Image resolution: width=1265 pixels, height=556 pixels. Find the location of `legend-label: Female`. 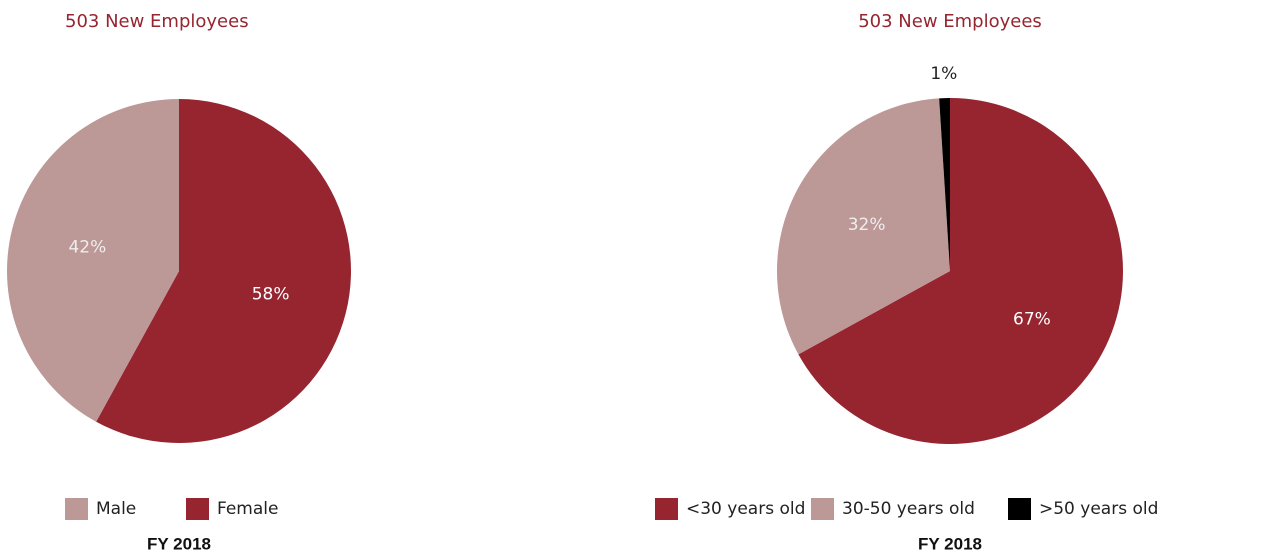

legend-label: Female is located at coordinates (247, 509).